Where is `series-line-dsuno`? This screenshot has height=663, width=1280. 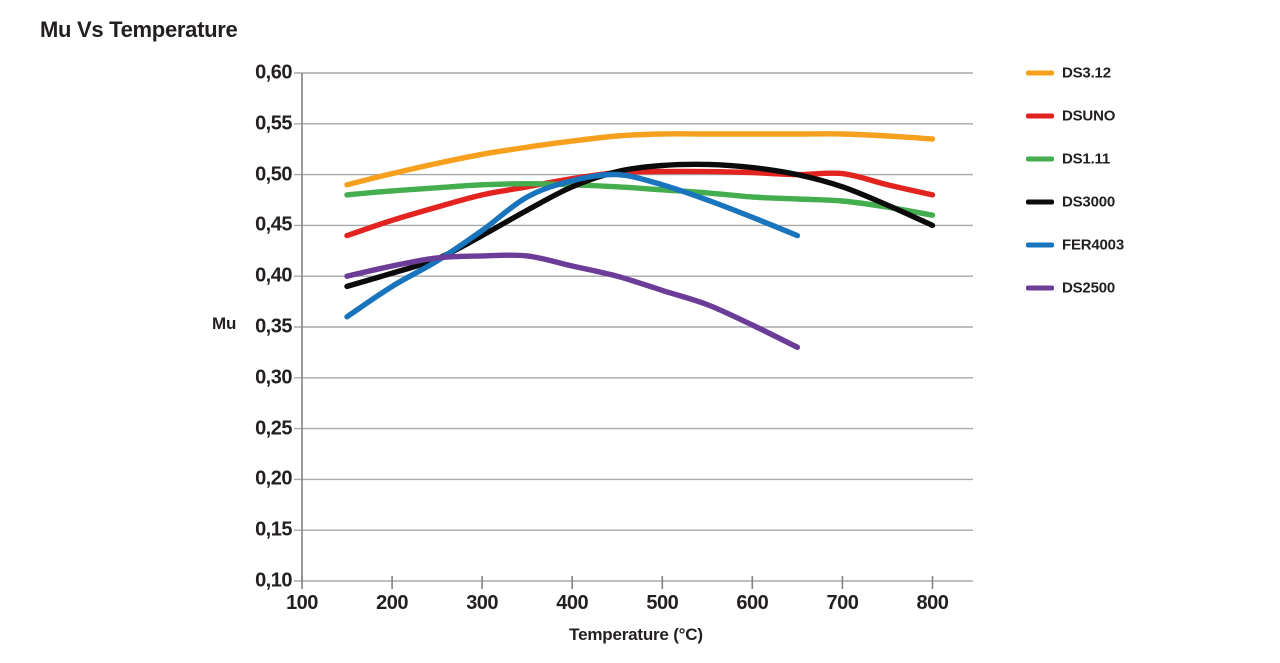
series-line-dsuno is located at coordinates (640, 203).